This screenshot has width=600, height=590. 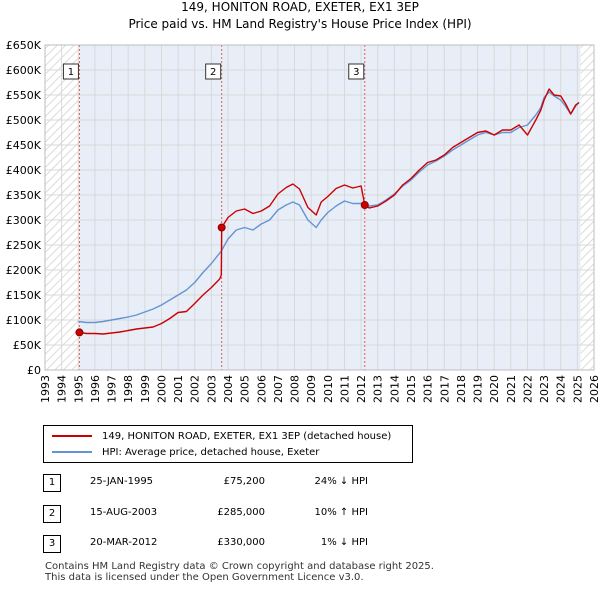 What do you see at coordinates (24, 295) in the screenshot?
I see `y-tick-label: £150K` at bounding box center [24, 295].